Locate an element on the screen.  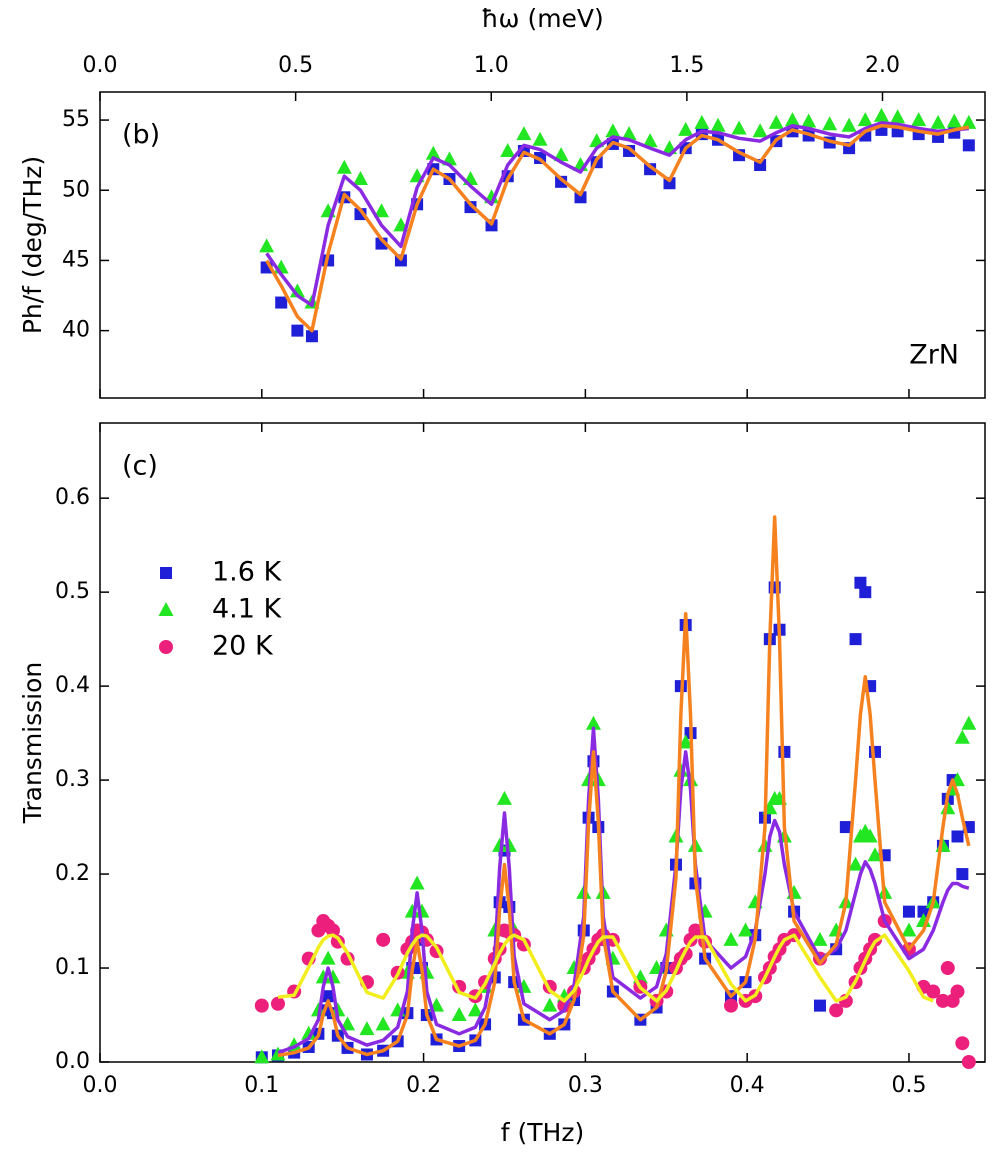
x2-tick-label: 1.0 is located at coordinates (491, 65).